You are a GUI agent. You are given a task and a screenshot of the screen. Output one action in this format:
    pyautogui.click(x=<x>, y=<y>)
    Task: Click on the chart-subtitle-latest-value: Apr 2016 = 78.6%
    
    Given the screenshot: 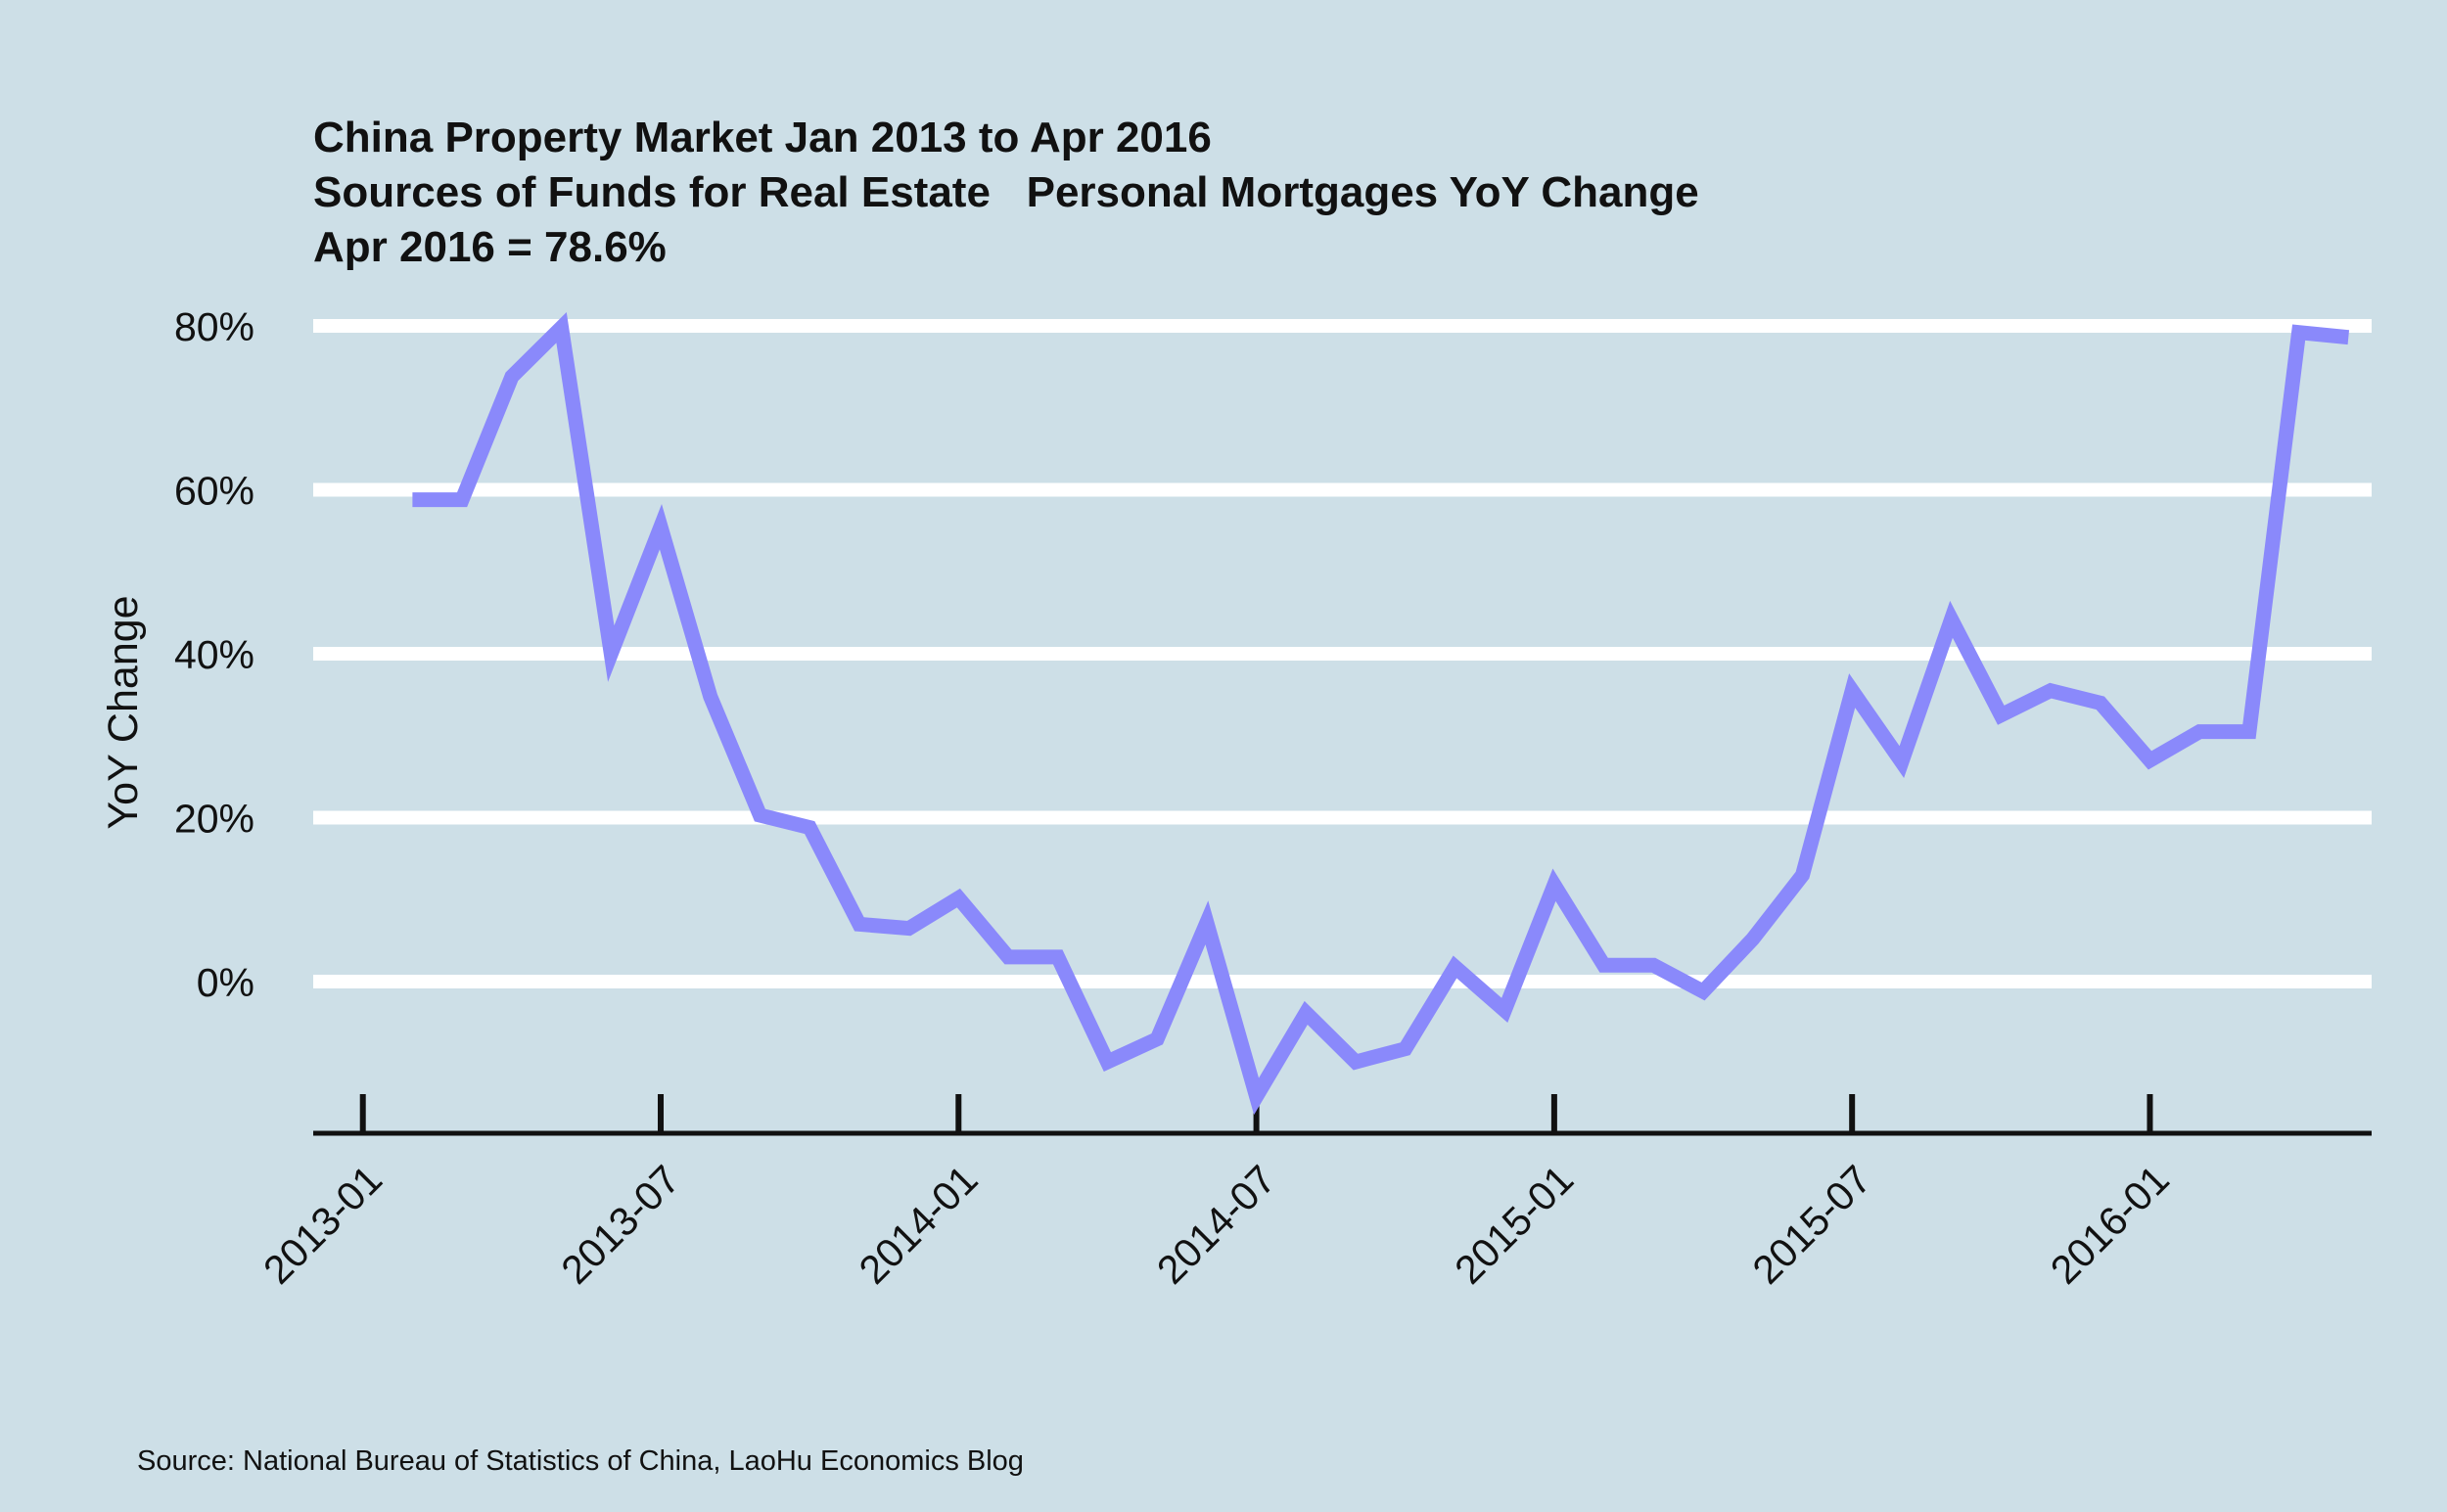 What is the action you would take?
    pyautogui.click(x=490, y=247)
    